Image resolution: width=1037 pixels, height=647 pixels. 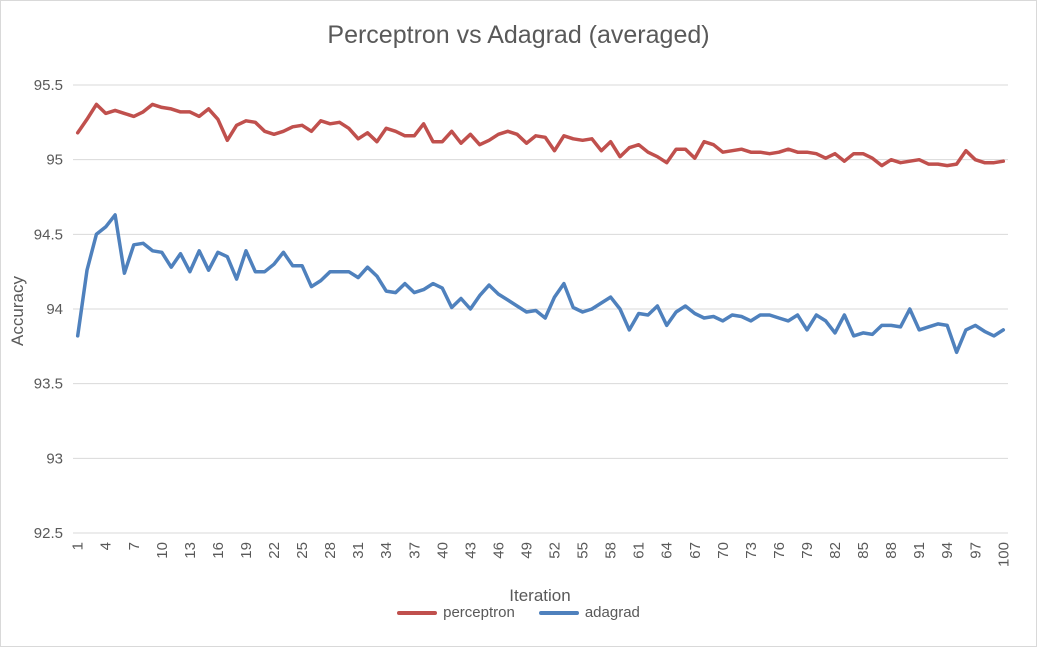 I want to click on x-tick-label: 76, so click(x=779, y=550).